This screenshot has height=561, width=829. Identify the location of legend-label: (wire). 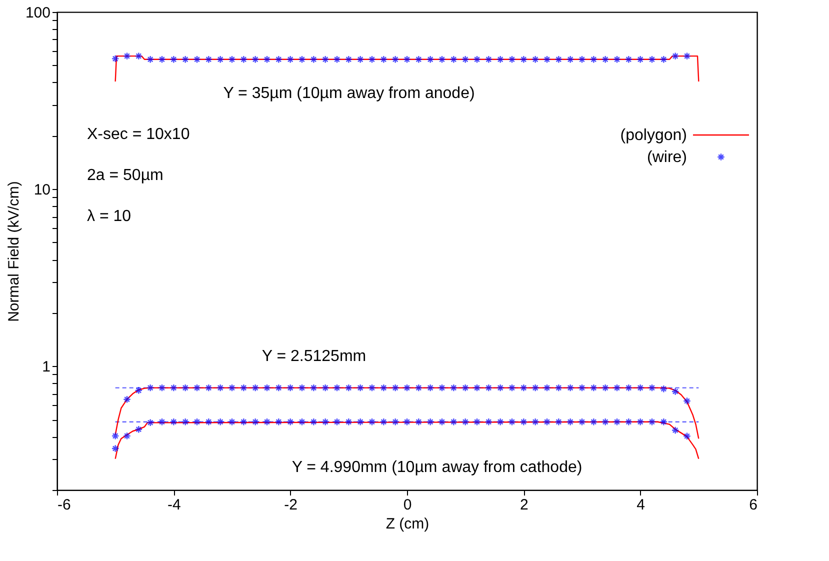
(667, 157).